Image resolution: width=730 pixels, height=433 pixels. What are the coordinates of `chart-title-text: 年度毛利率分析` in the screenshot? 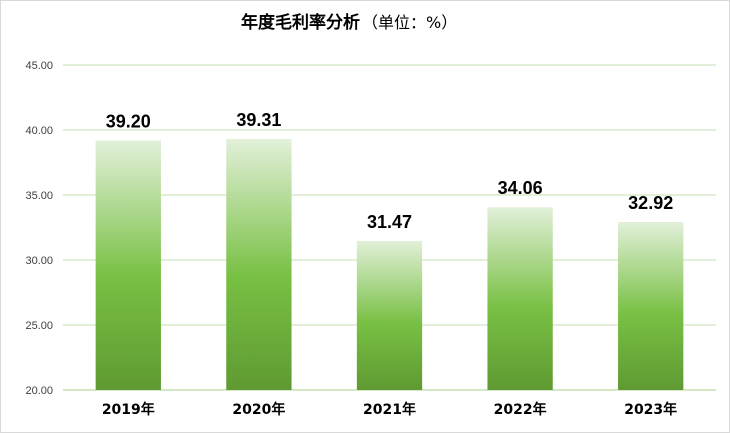 It's located at (300, 22).